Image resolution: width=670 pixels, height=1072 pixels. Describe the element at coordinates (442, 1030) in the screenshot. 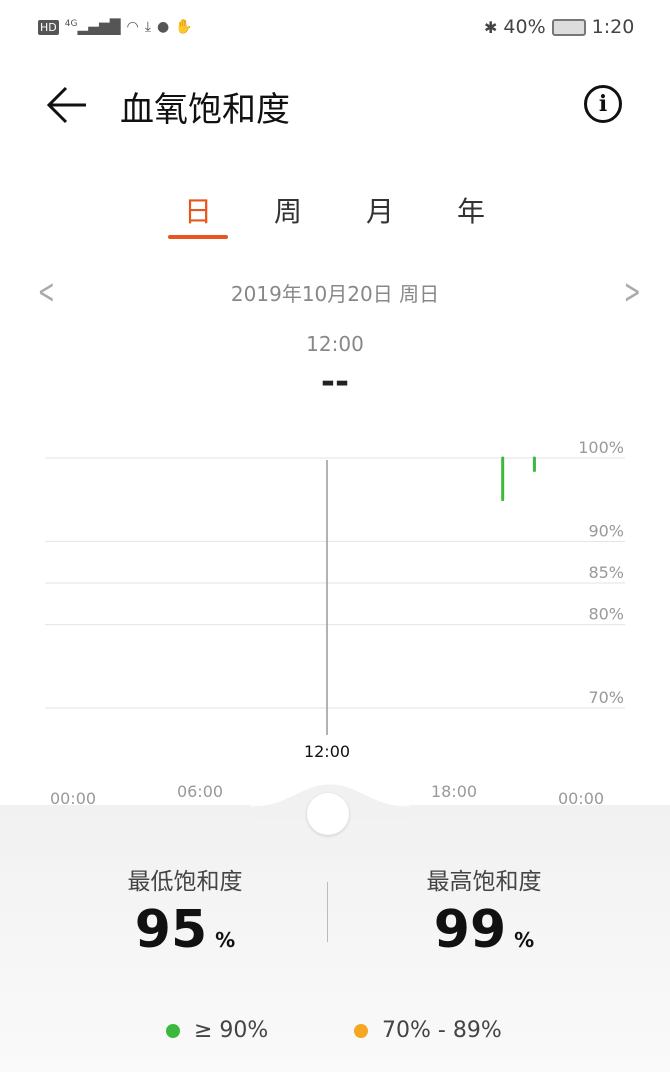

I see `legend-label: 70% - 89%` at that location.